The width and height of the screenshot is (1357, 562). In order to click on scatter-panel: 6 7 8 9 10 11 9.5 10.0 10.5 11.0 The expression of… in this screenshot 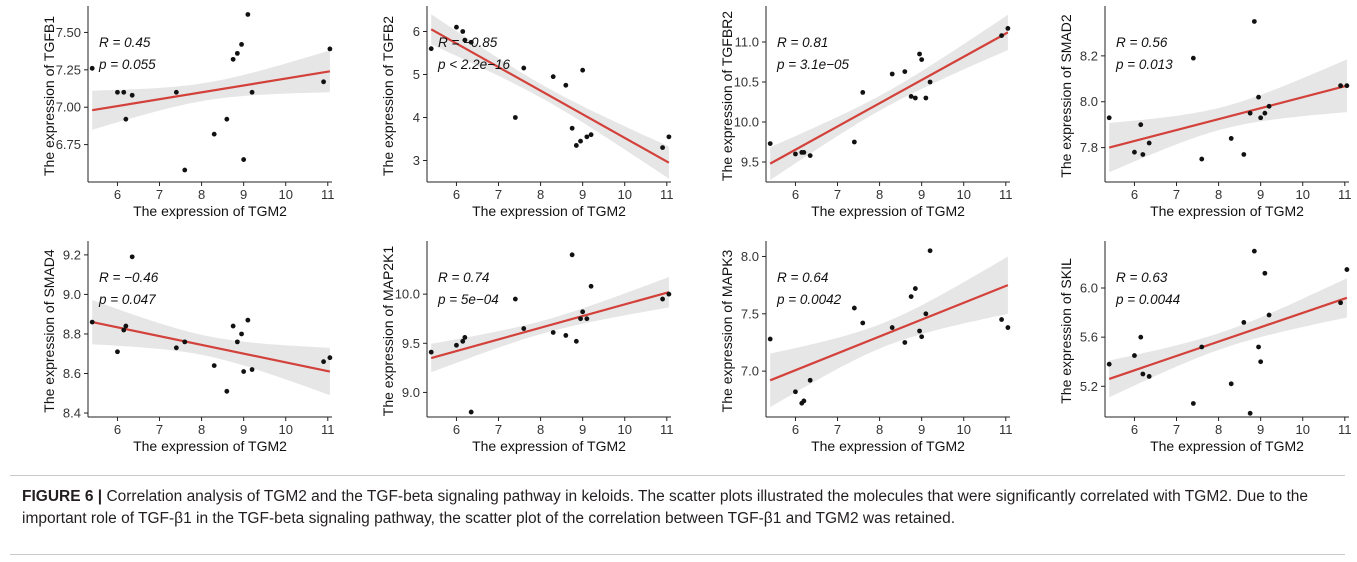, I will do `click(847, 117)`.